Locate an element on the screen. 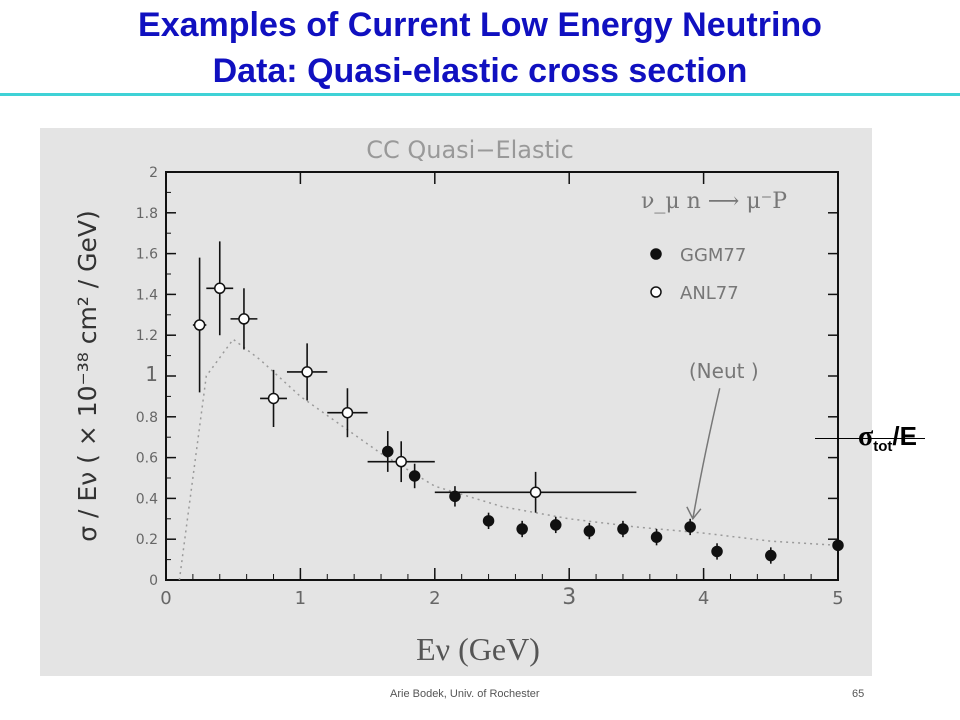 The width and height of the screenshot is (960, 720). legend-marker-anl77 is located at coordinates (656, 292).